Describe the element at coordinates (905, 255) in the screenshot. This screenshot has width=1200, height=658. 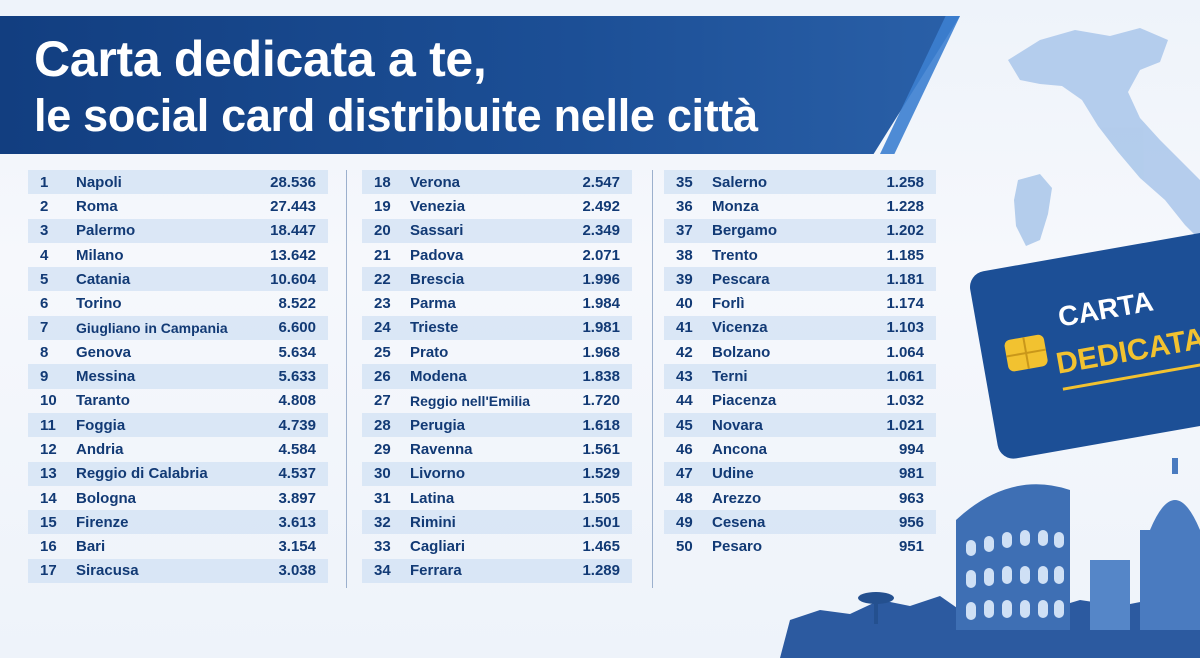
I see `card-count: 1.185` at that location.